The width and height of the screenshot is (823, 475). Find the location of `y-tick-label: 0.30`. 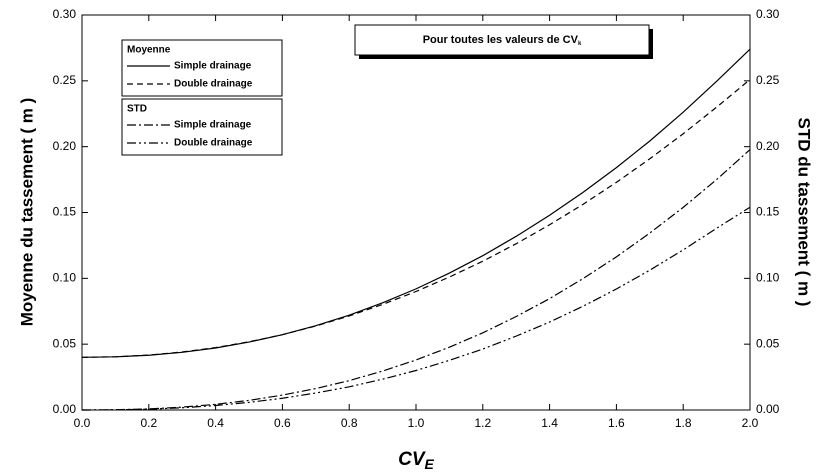

y-tick-label: 0.30 is located at coordinates (65, 14).